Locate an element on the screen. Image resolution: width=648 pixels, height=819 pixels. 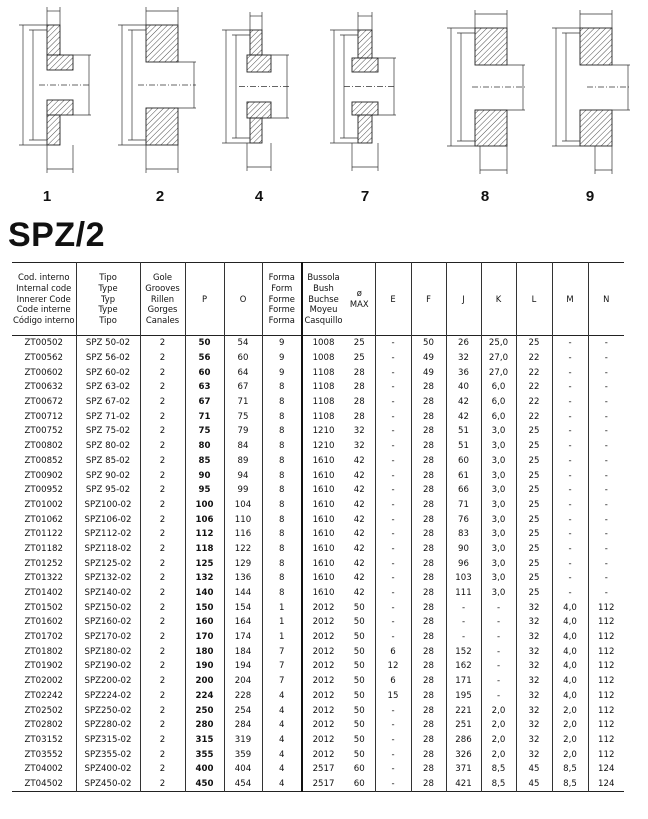
page-title: SPZ/2 is located at coordinates (56, 235).